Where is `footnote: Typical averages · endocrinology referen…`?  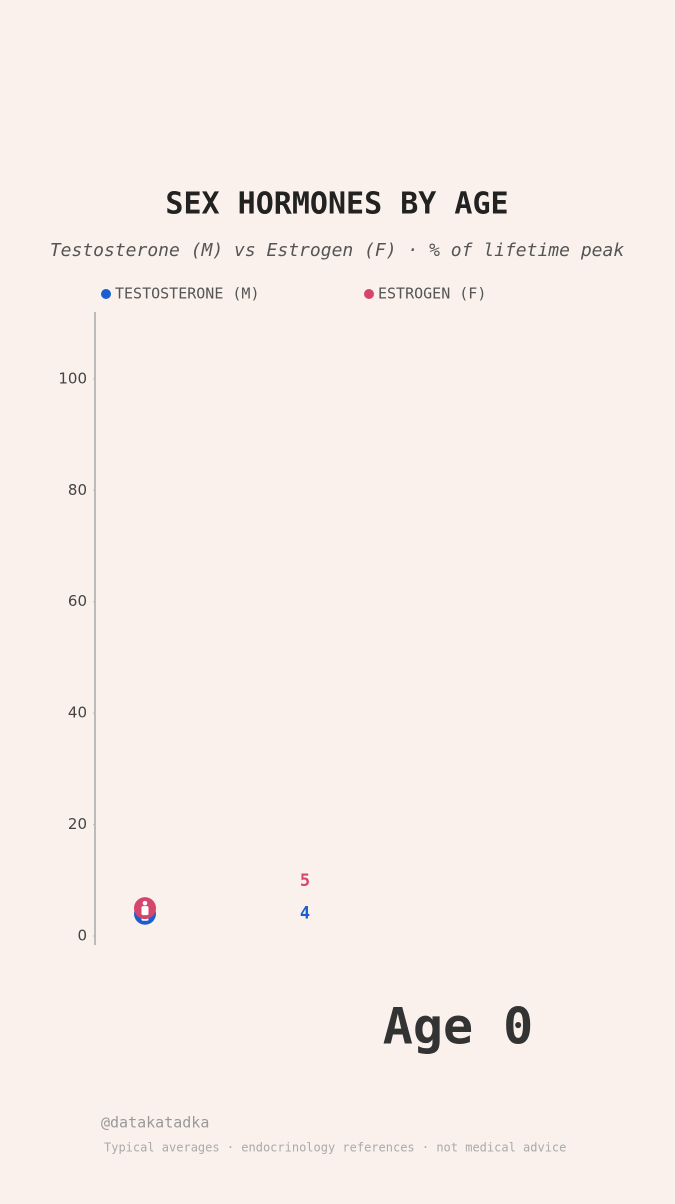
footnote: Typical averages · endocrinology referen… is located at coordinates (335, 1148).